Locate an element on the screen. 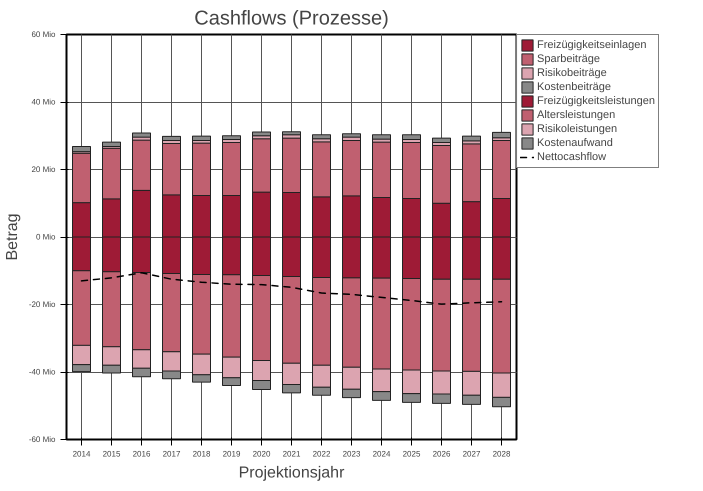 Image resolution: width=703 pixels, height=491 pixels. x-tick-label: 2027 is located at coordinates (471, 454).